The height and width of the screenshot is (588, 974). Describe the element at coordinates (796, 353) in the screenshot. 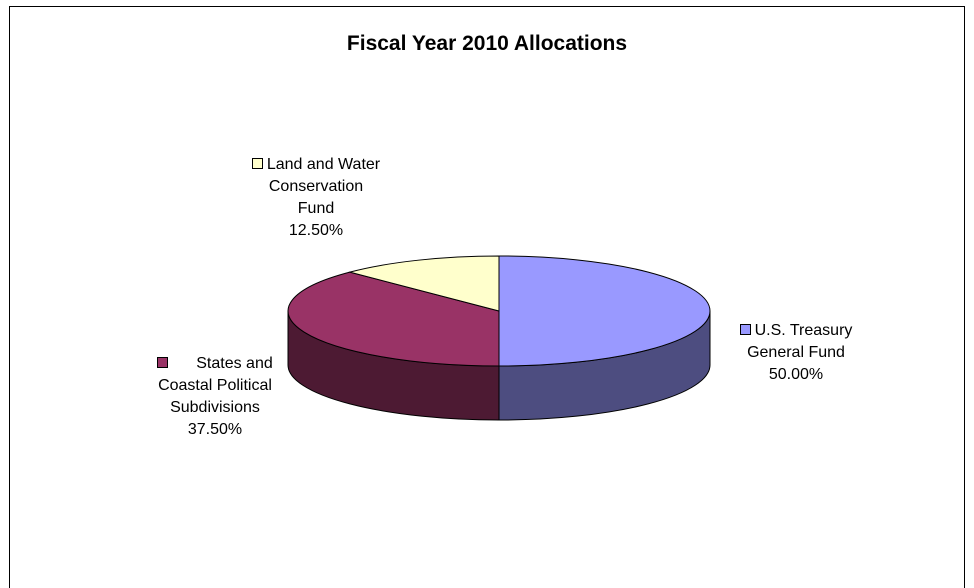

I see `data-label-treasury: U.S. Treasury General Fund 50.00%` at that location.